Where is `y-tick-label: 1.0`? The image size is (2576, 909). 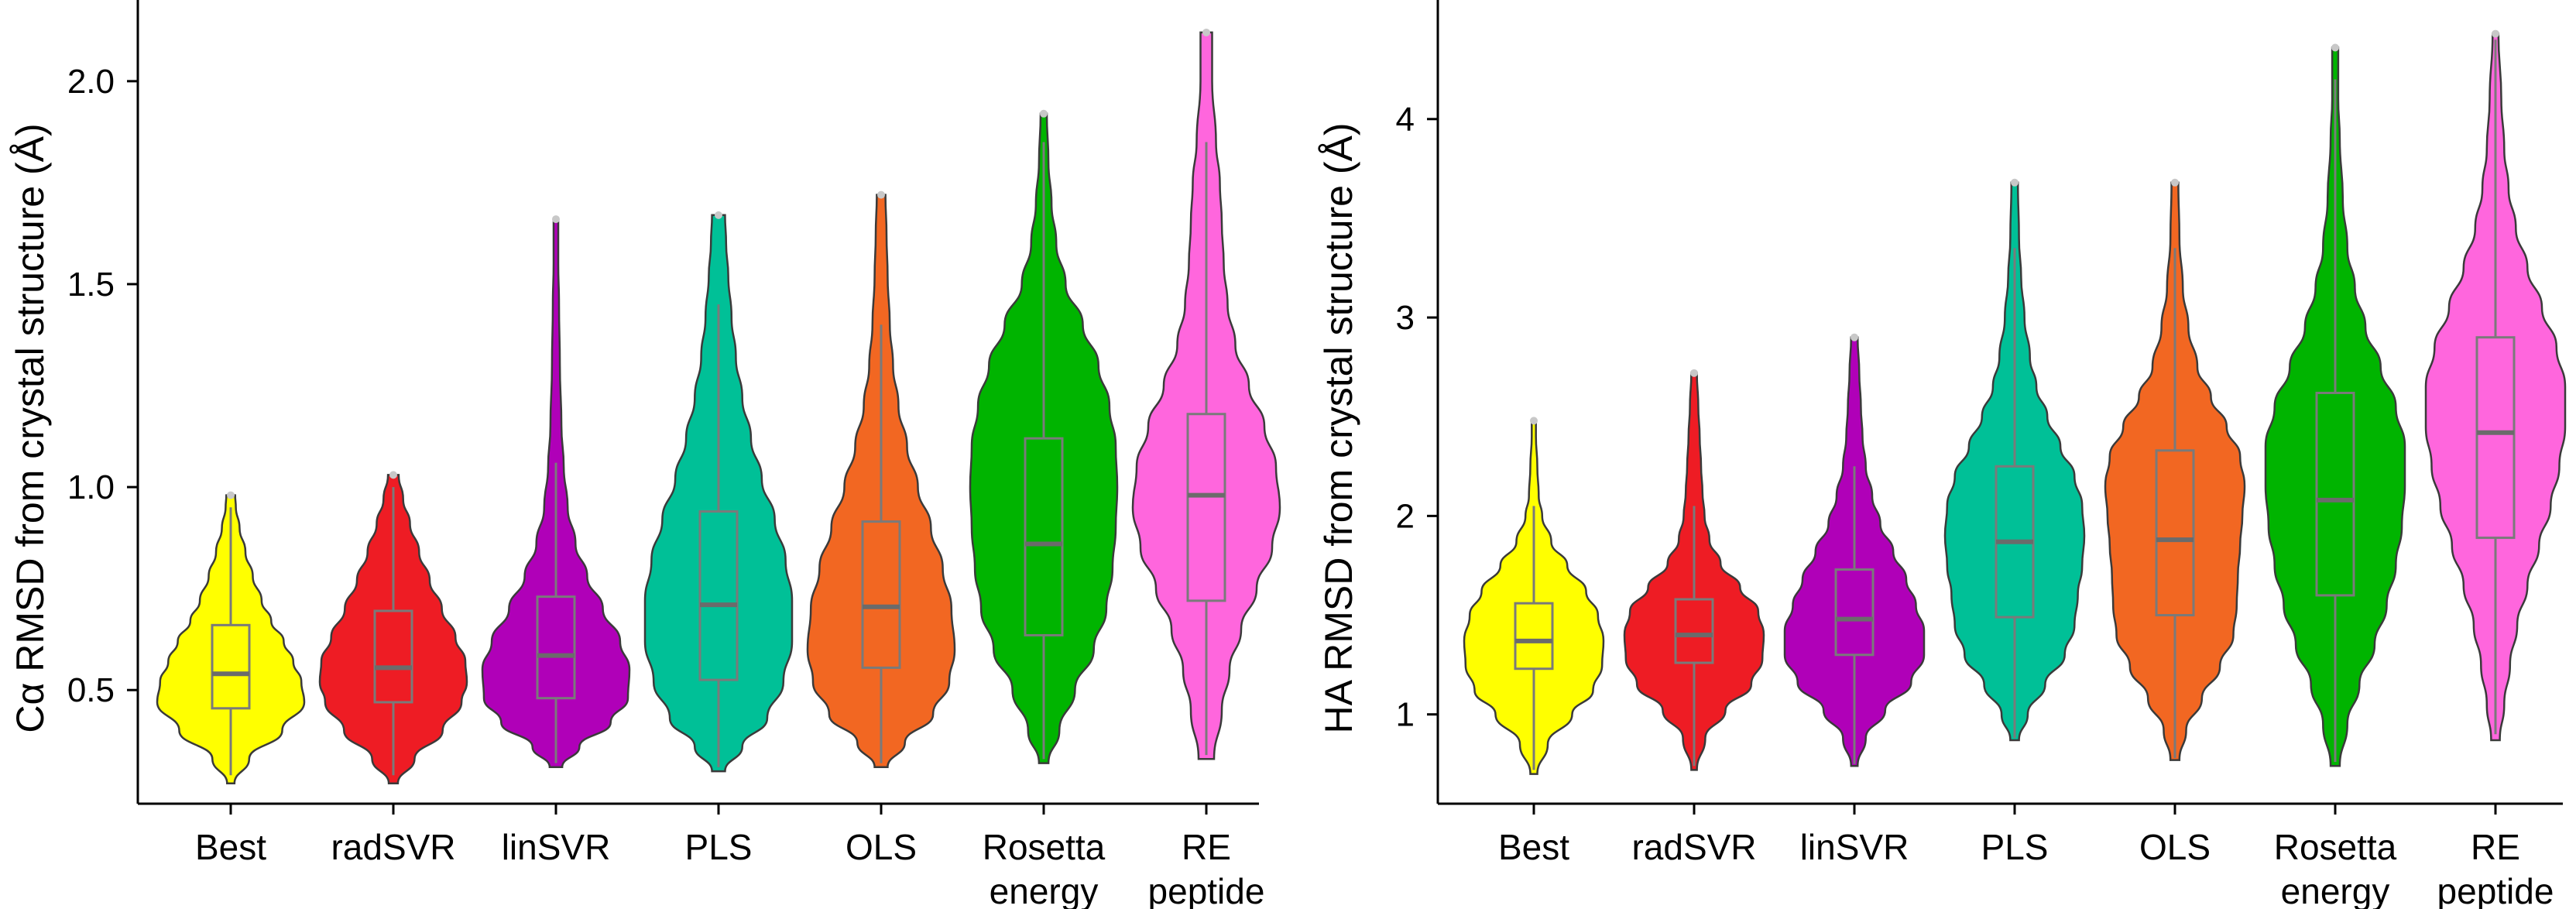 y-tick-label: 1.0 is located at coordinates (91, 487).